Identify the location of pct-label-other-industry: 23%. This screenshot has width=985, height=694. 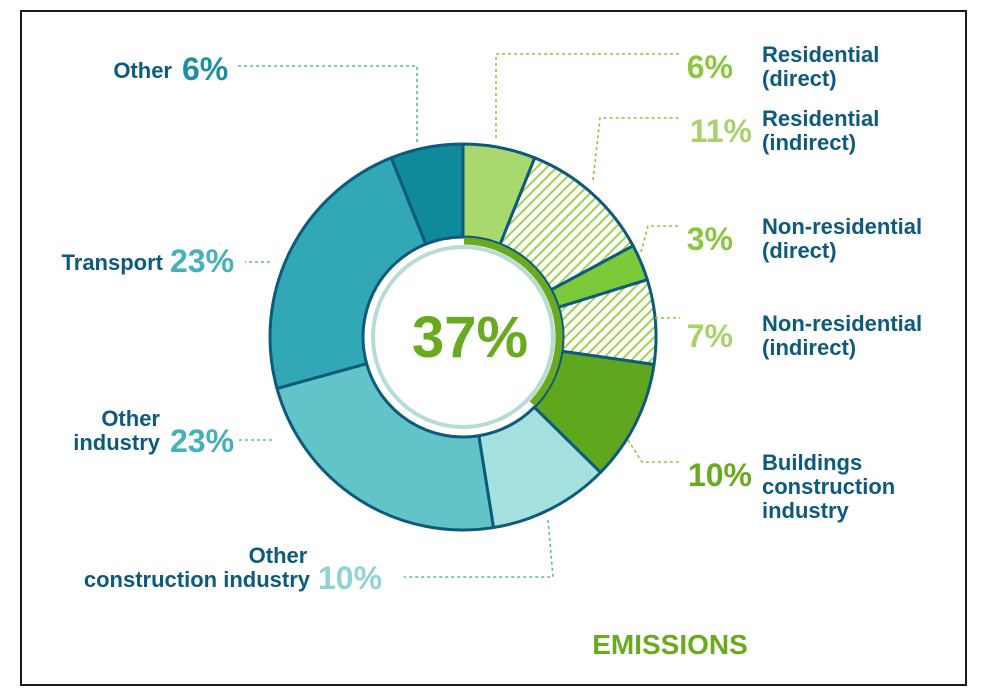
(202, 441).